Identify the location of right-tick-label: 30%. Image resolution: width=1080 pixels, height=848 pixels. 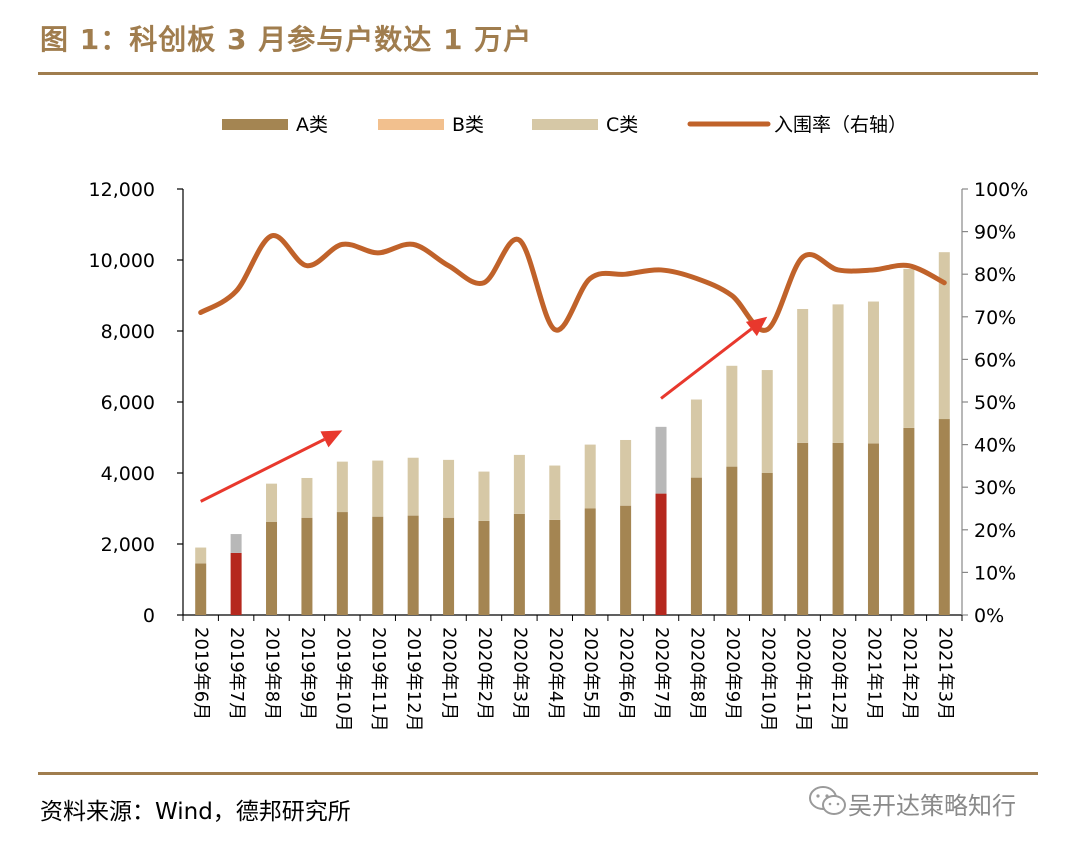
(995, 488).